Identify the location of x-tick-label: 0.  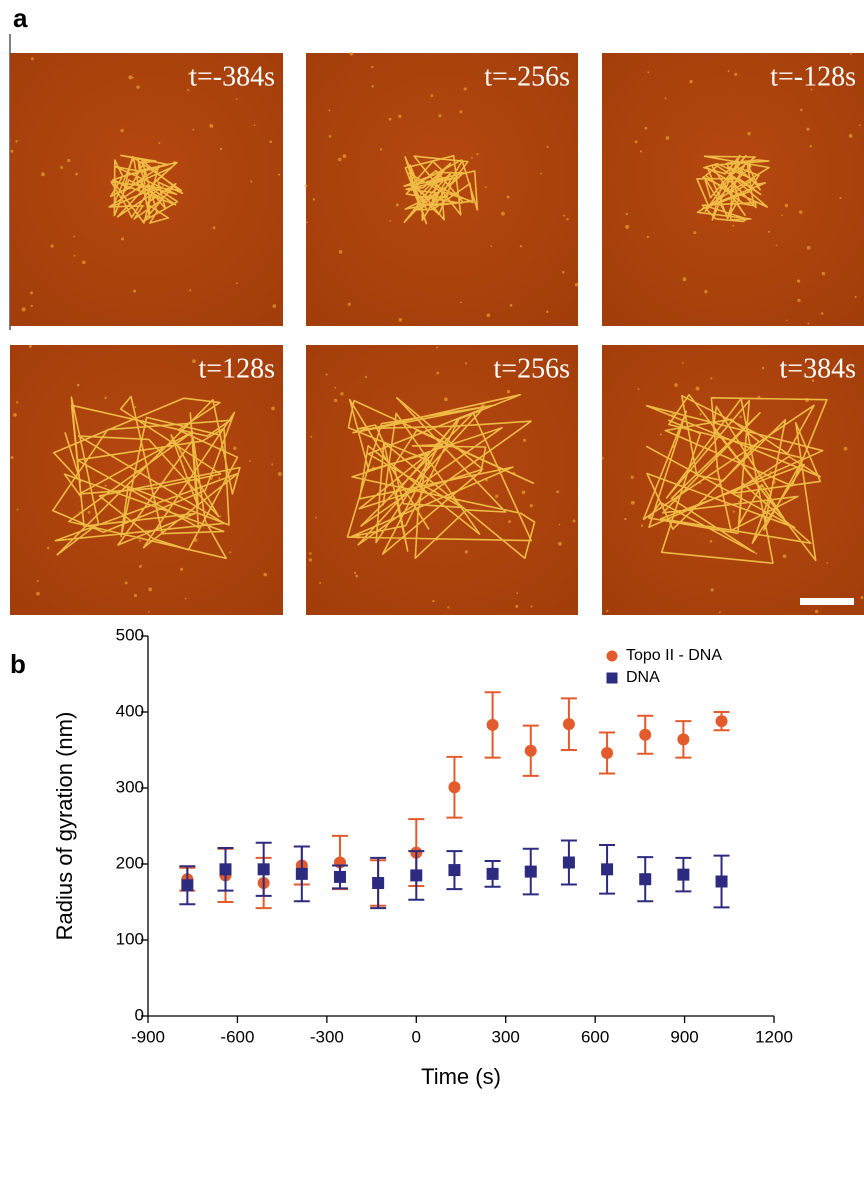
(416, 1036).